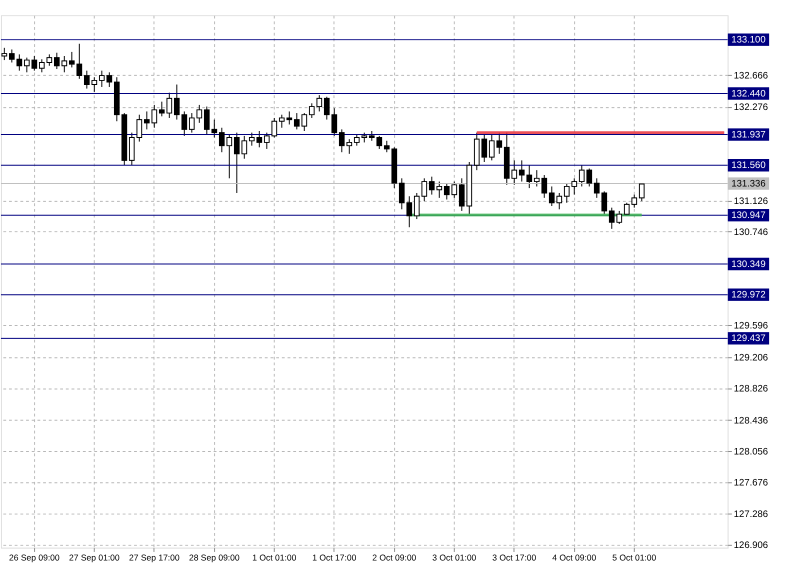 The width and height of the screenshot is (811, 583). I want to click on ref-line-label: 133.100, so click(748, 40).